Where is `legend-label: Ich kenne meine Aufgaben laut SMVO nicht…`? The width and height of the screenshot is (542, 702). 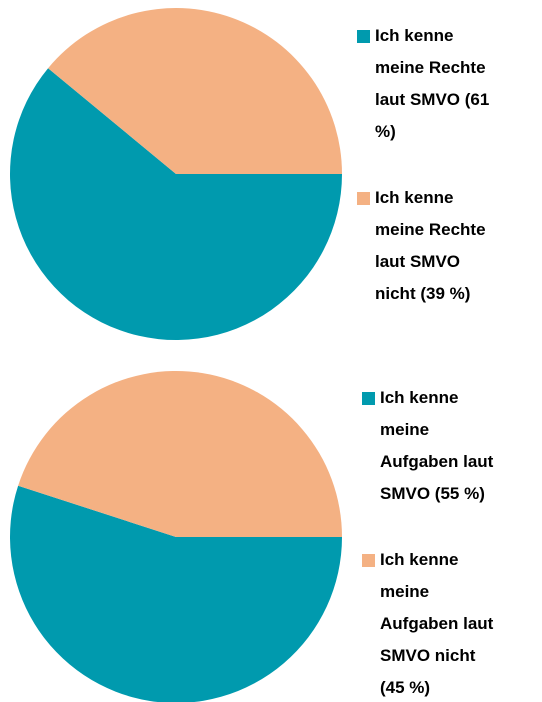 legend-label: Ich kenne meine Aufgaben laut SMVO nicht… is located at coordinates (437, 623).